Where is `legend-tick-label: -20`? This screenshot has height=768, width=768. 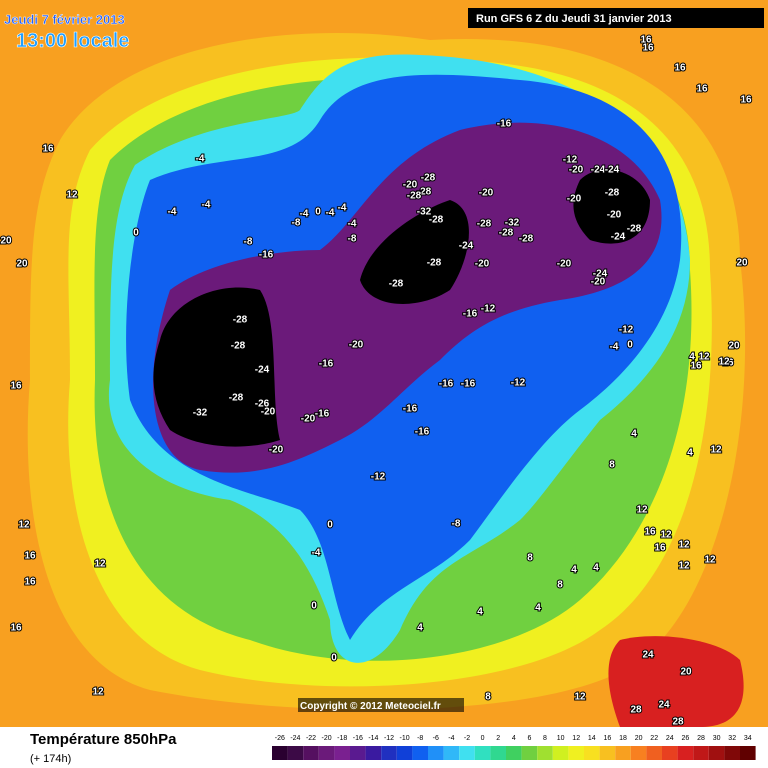 legend-tick-label: -20 is located at coordinates (327, 738).